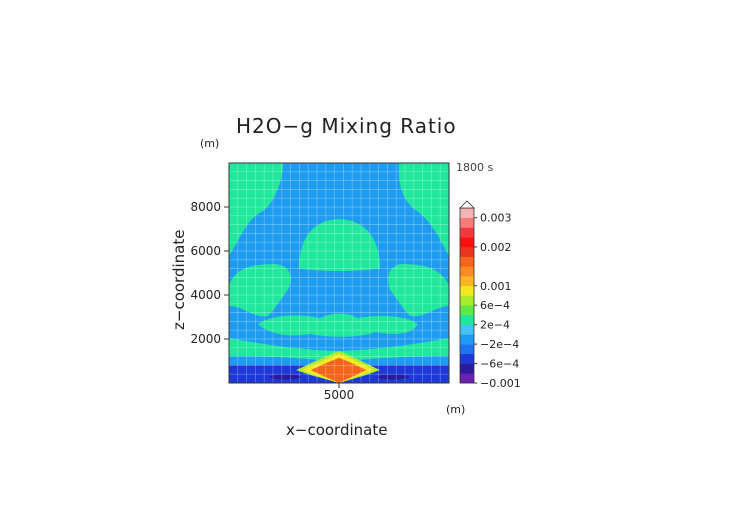 This screenshot has width=752, height=532. I want to click on time-label: 1800 s, so click(475, 167).